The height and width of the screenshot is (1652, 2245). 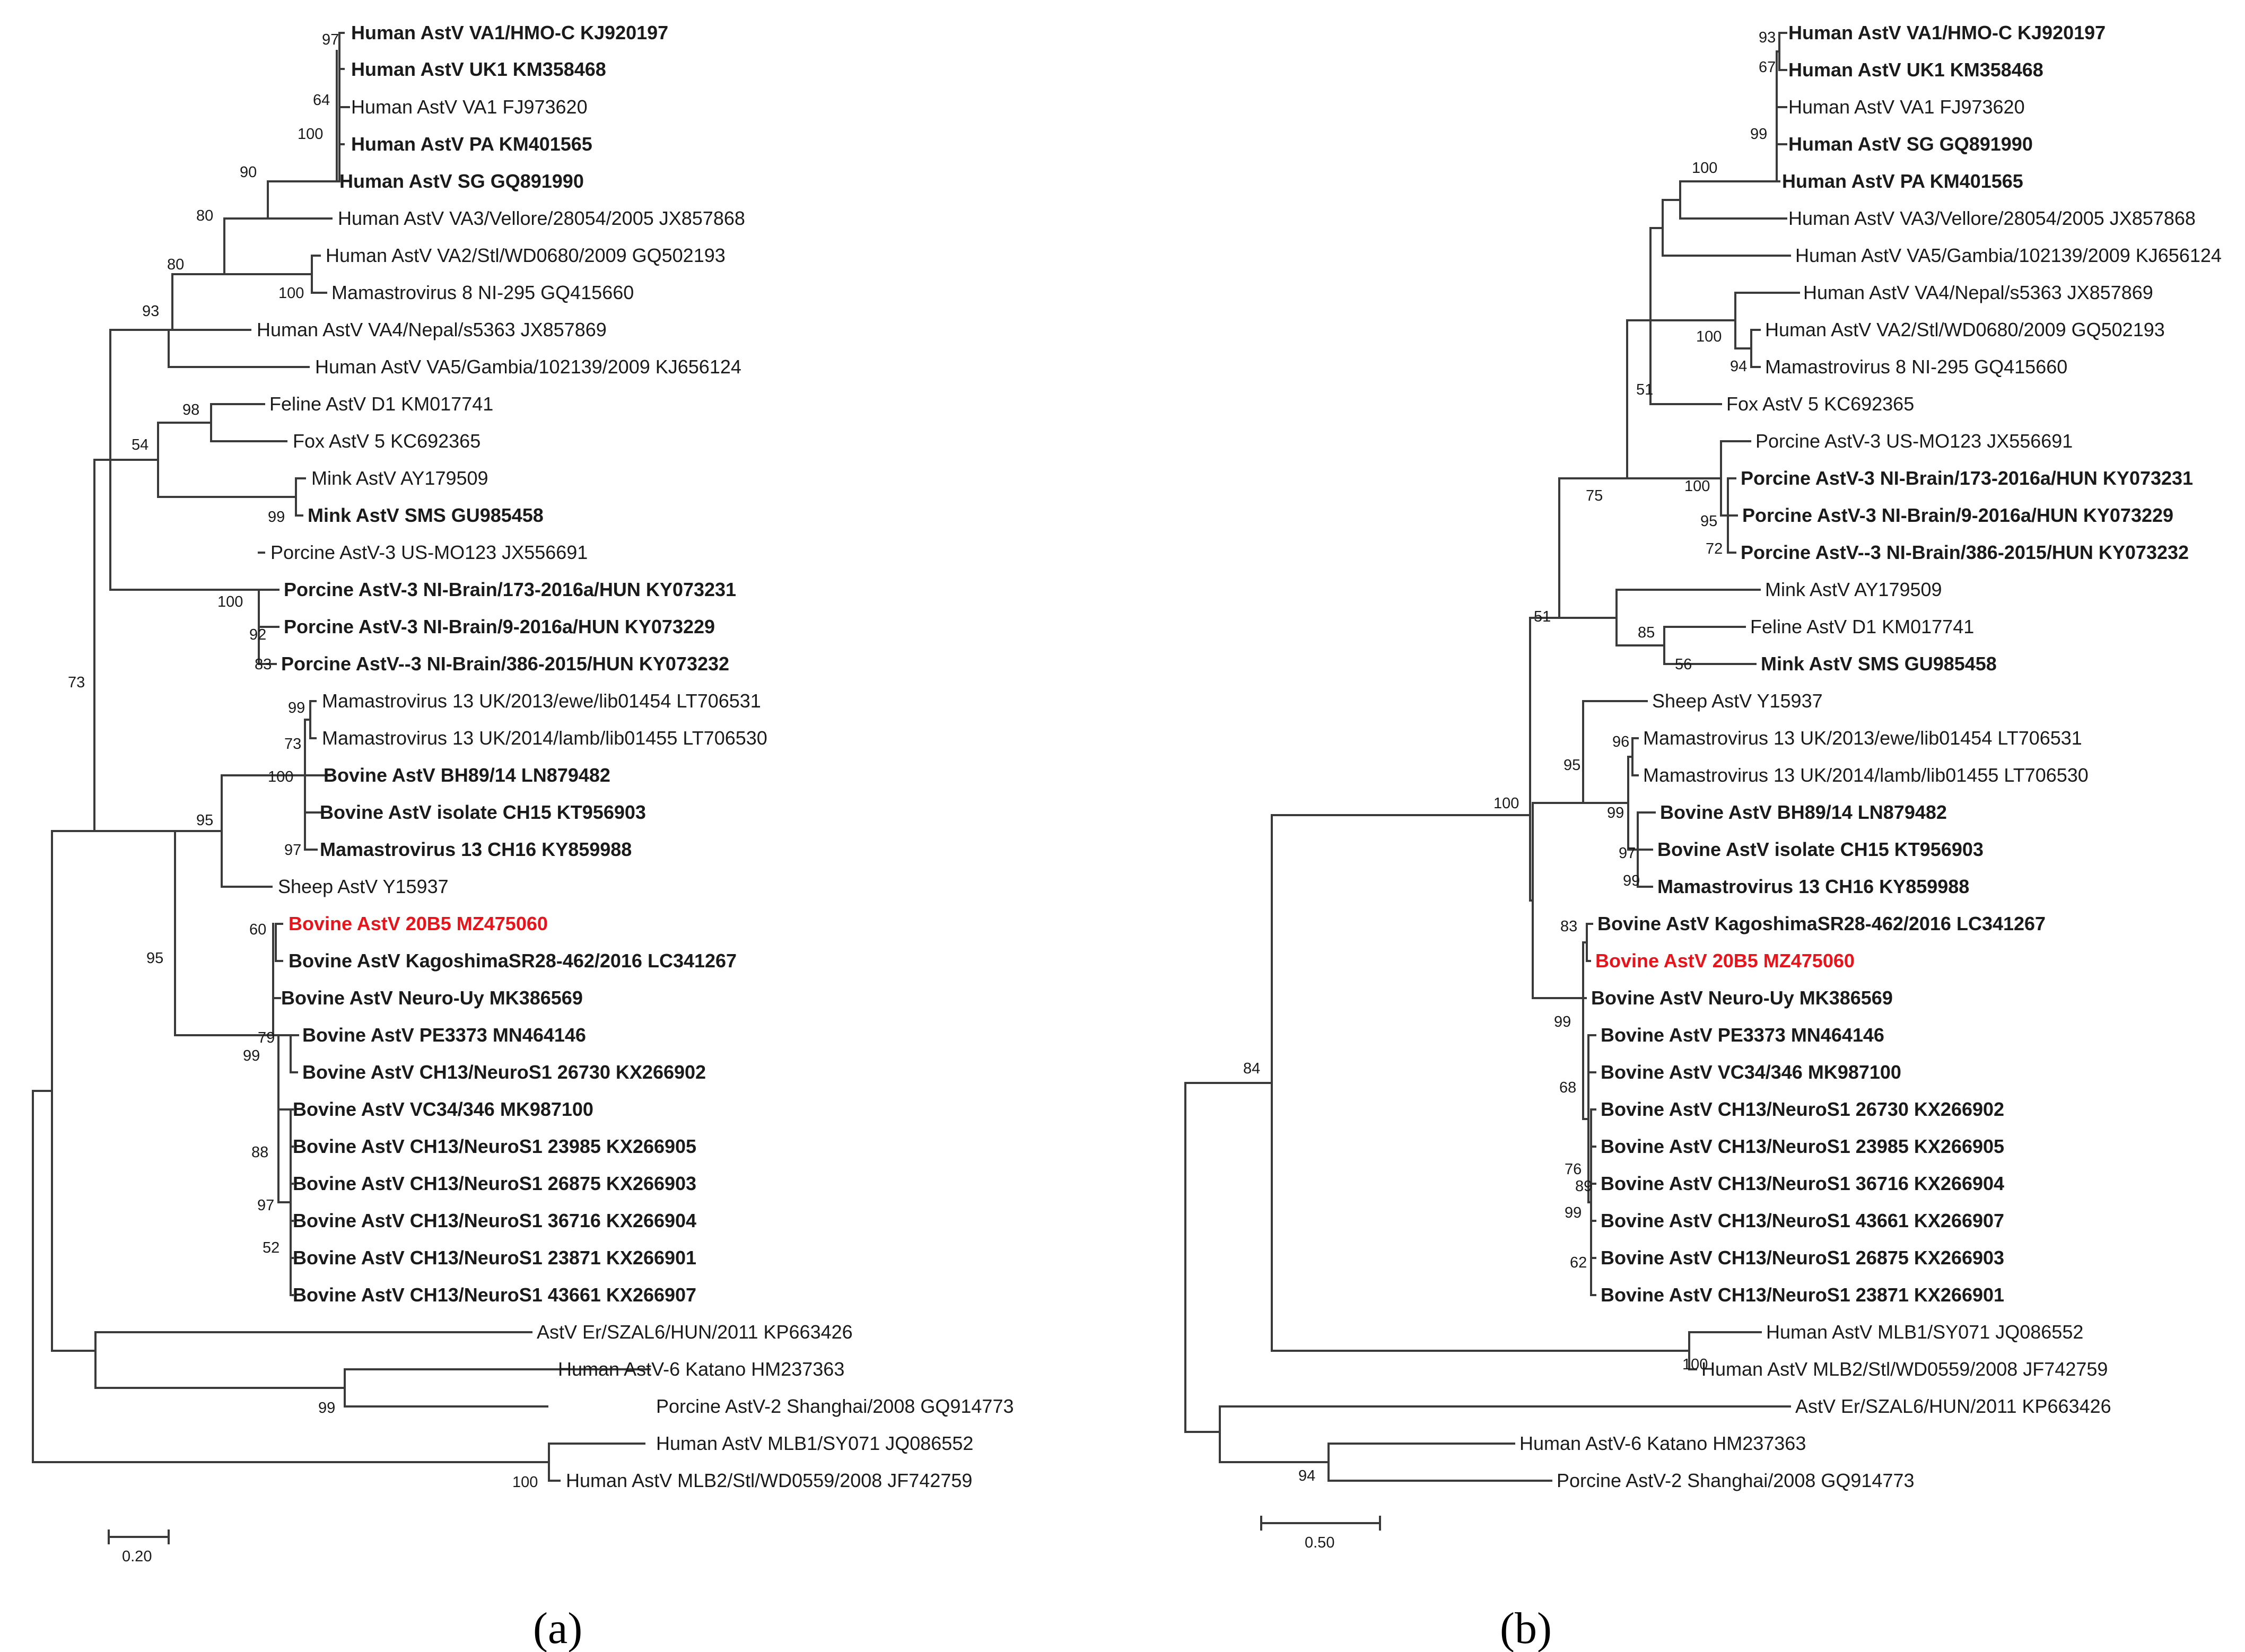 What do you see at coordinates (467, 775) in the screenshot?
I see `leaf-label: Bovine AstV BH89/14 LN879482` at bounding box center [467, 775].